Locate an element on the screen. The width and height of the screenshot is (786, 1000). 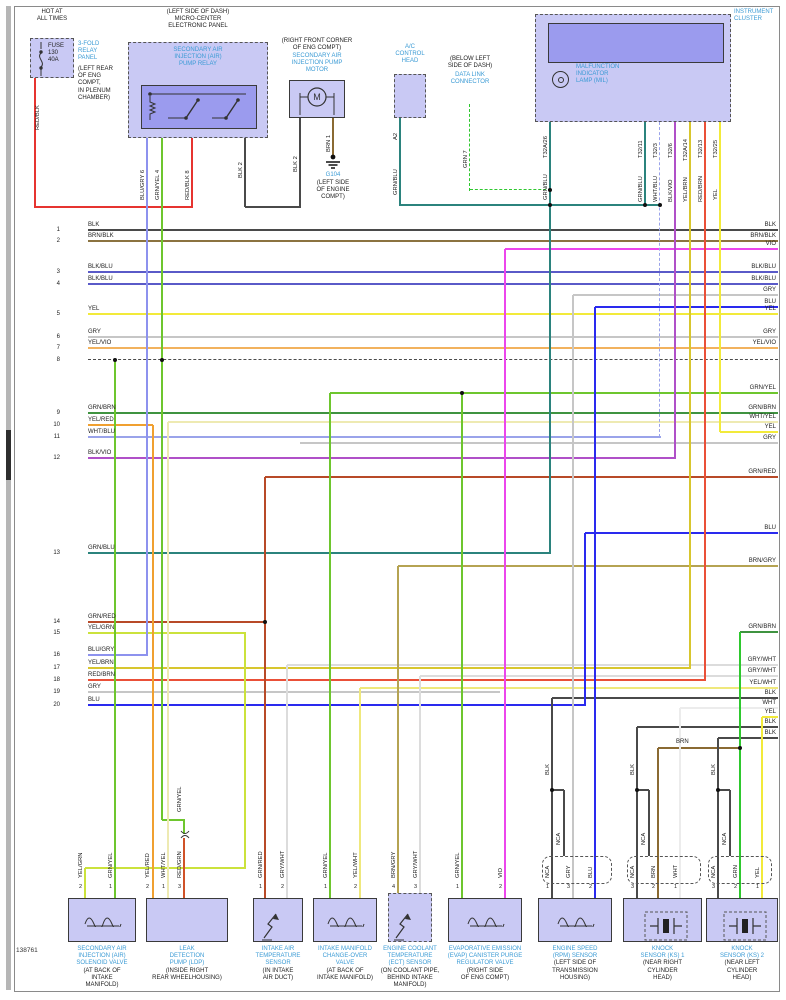
wire-color-label-right: GRY is located at coordinates (769, 437).